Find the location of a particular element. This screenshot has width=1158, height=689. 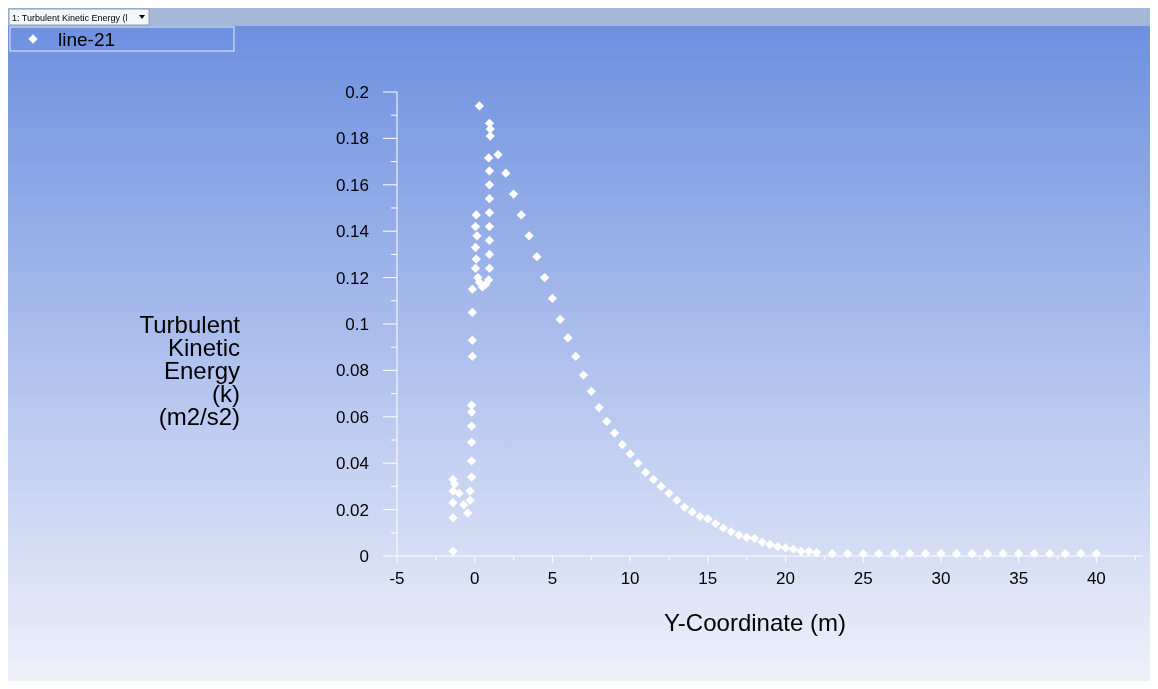

x-tick-label: -5 is located at coordinates (397, 578).